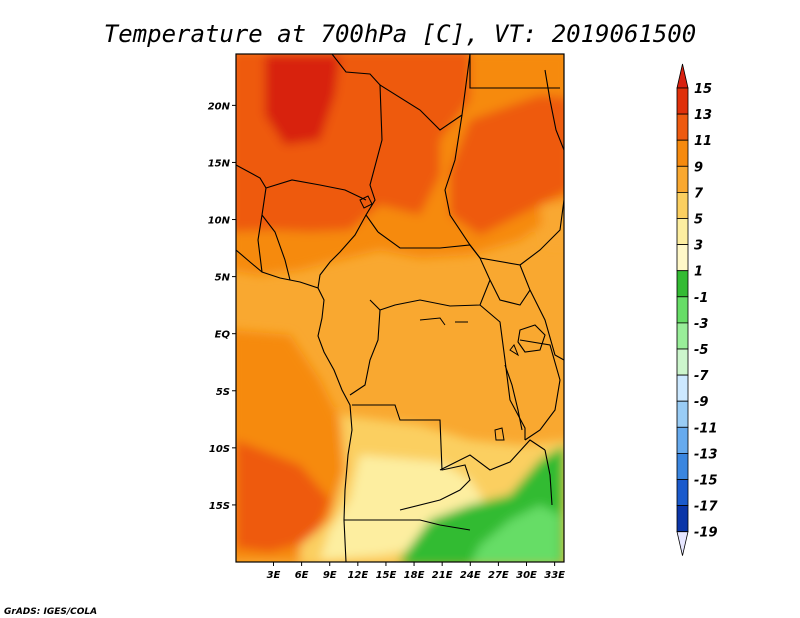 Image resolution: width=800 pixels, height=618 pixels. I want to click on border-kenya, so click(546, 325).